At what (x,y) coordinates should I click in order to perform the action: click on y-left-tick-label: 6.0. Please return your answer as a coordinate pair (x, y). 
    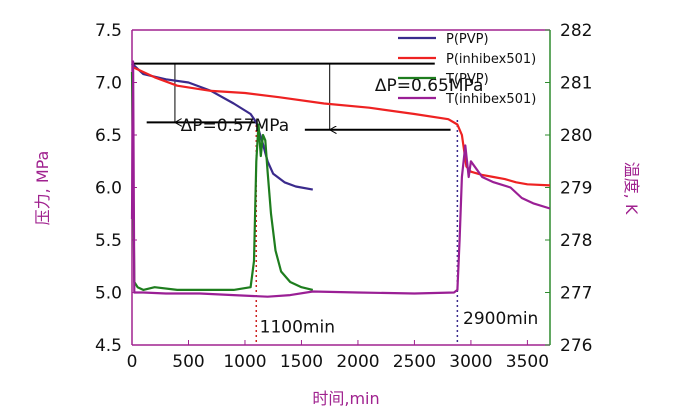
    Looking at the image, I should click on (108, 189).